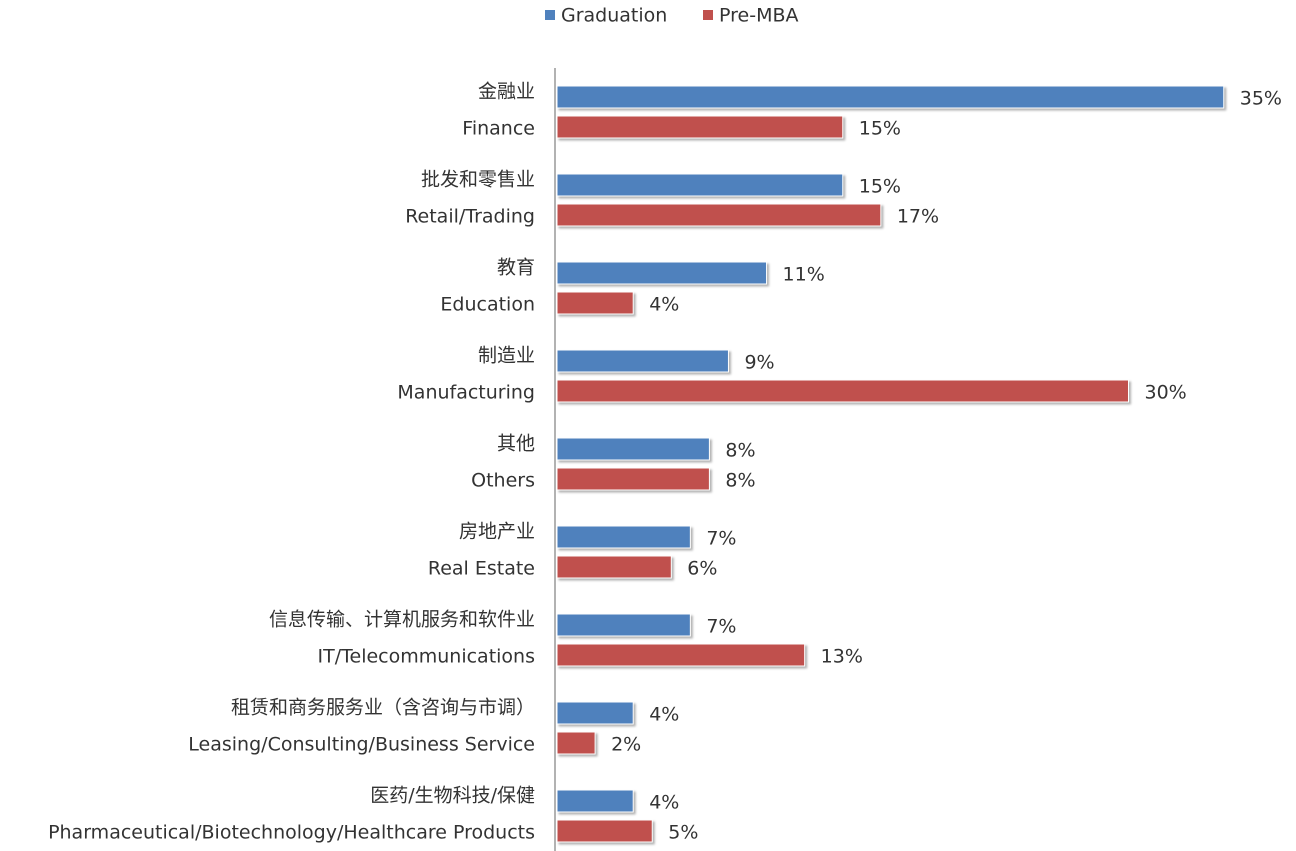 This screenshot has width=1296, height=851. I want to click on category-label: 教育, so click(516, 268).